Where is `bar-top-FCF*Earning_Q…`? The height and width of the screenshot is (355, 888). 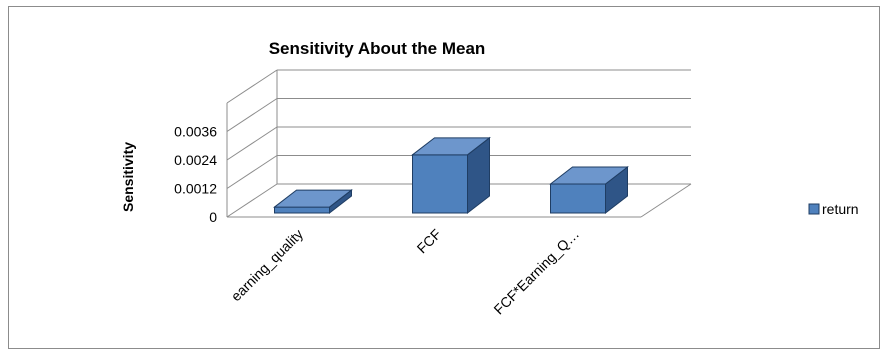
bar-top-FCF*Earning_Q… is located at coordinates (589, 175).